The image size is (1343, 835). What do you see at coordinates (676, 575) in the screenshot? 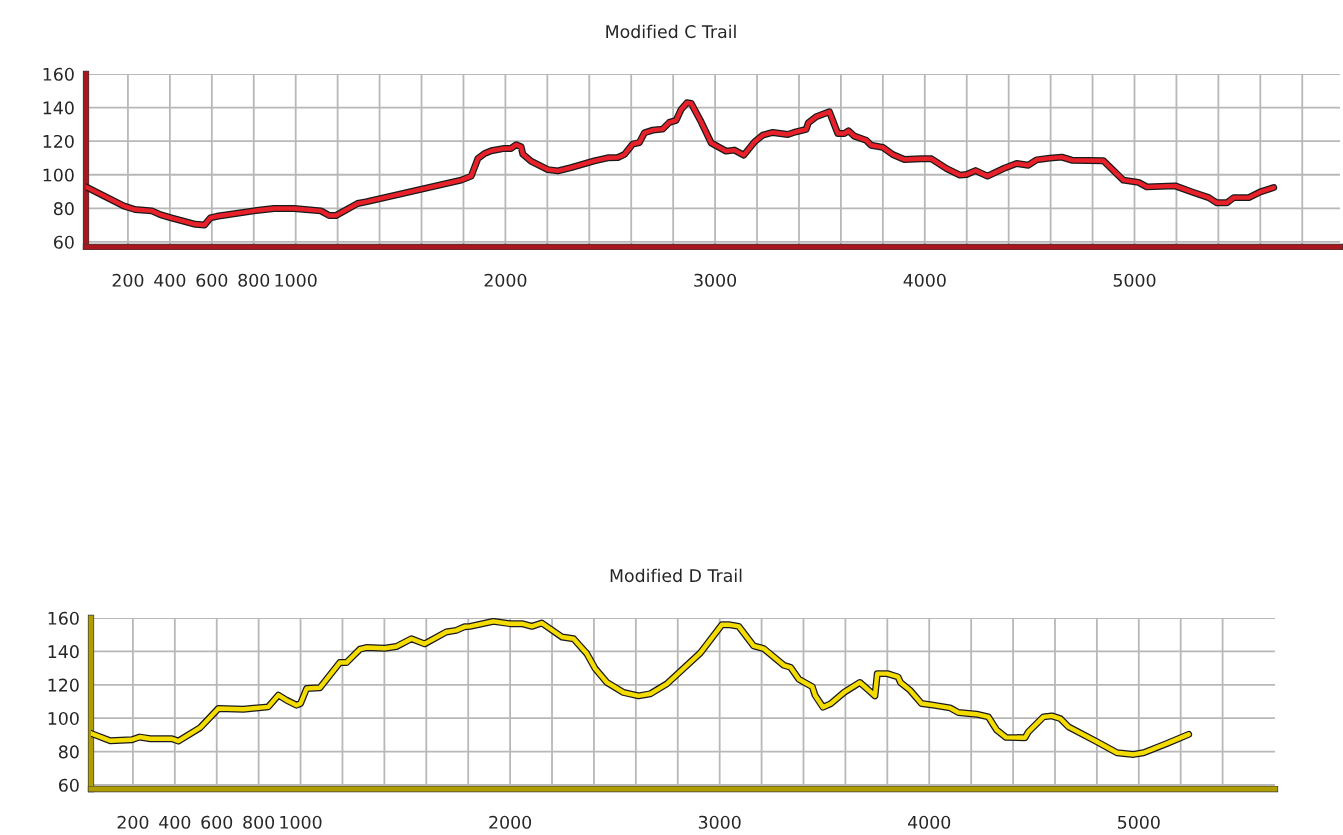
I see `chart-title: Modified D Trail` at bounding box center [676, 575].